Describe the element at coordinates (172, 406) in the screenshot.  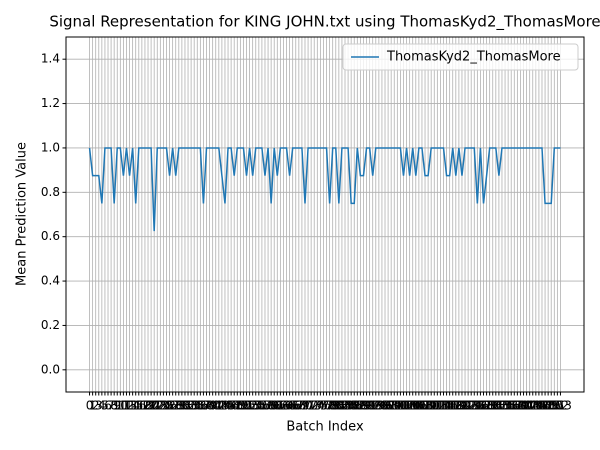
I see `x-tick-label: 27` at that location.